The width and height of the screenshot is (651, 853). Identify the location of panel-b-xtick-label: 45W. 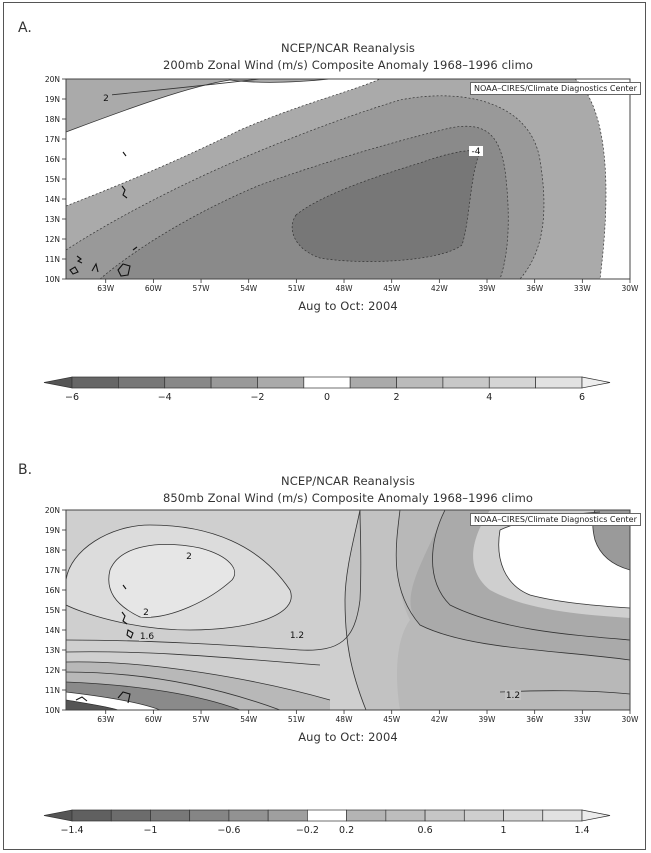
(392, 719).